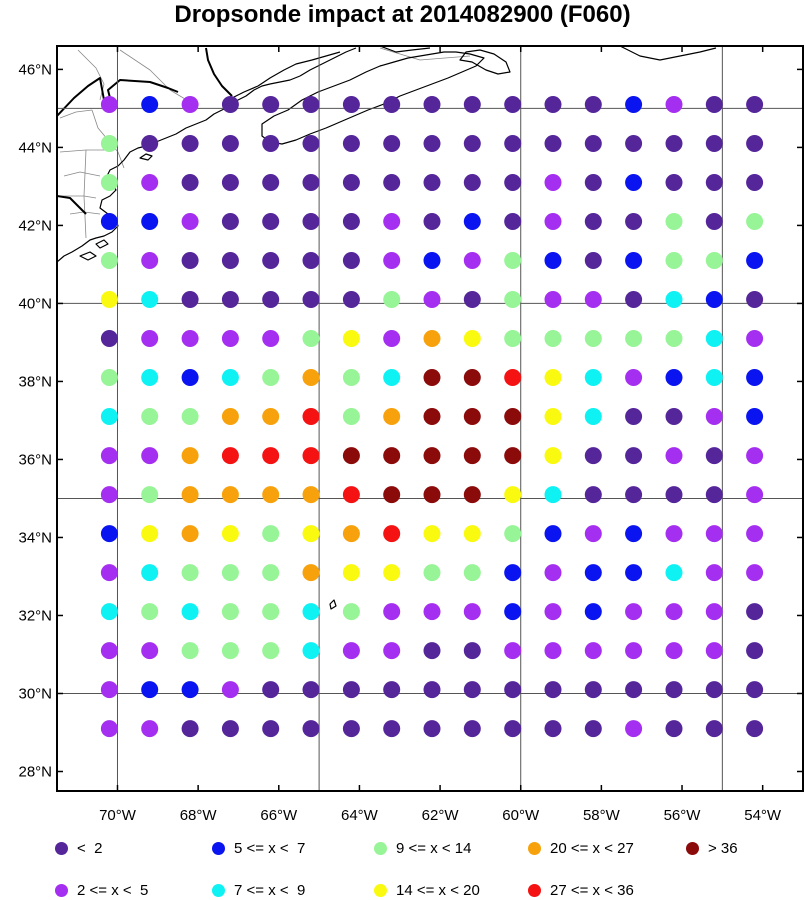 The width and height of the screenshot is (805, 900). What do you see at coordinates (602, 815) in the screenshot?
I see `lon-tick-label: 58°W` at bounding box center [602, 815].